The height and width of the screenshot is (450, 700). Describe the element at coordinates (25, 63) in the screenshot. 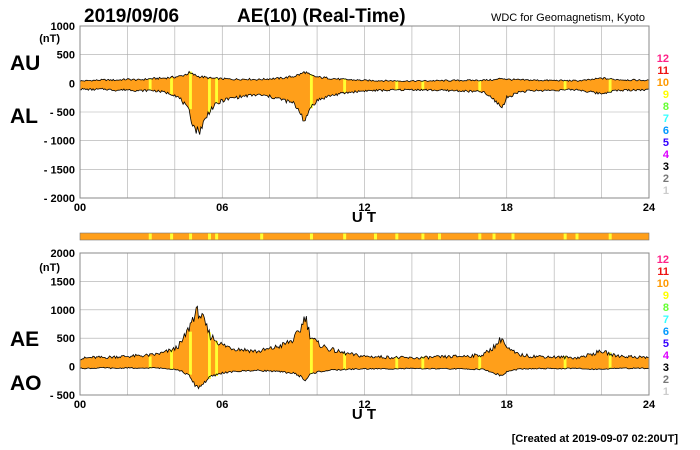

I see `au-label: AU` at that location.